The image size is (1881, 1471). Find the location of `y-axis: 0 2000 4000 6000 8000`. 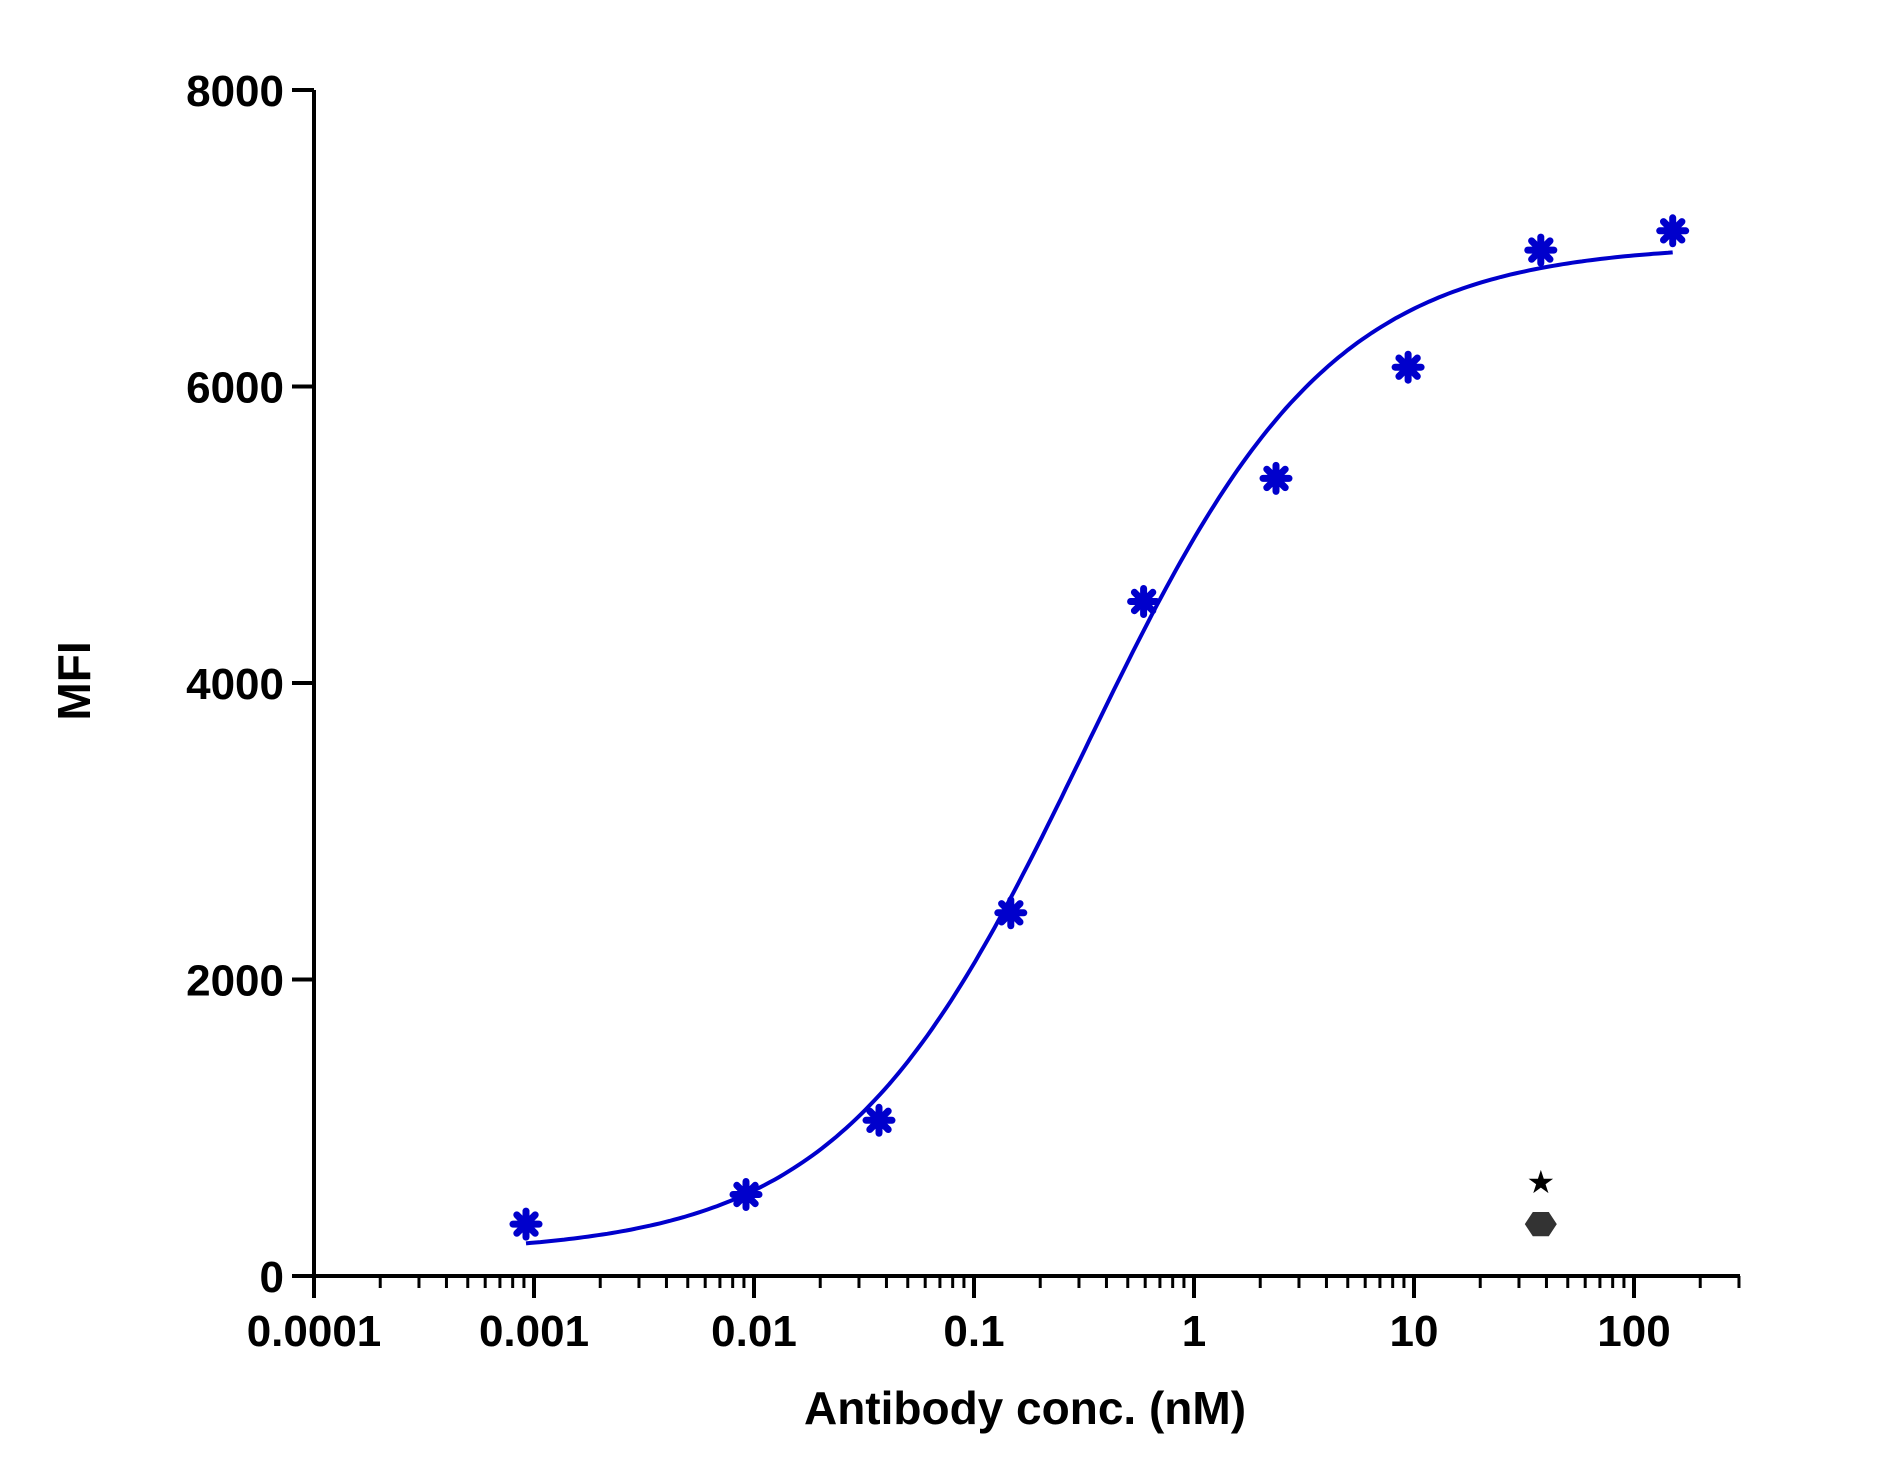

y-axis: 0 2000 4000 6000 8000 is located at coordinates (251, 684).